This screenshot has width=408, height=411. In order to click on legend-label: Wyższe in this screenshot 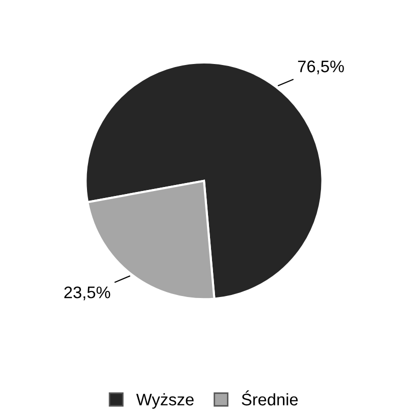, I will do `click(165, 401)`.